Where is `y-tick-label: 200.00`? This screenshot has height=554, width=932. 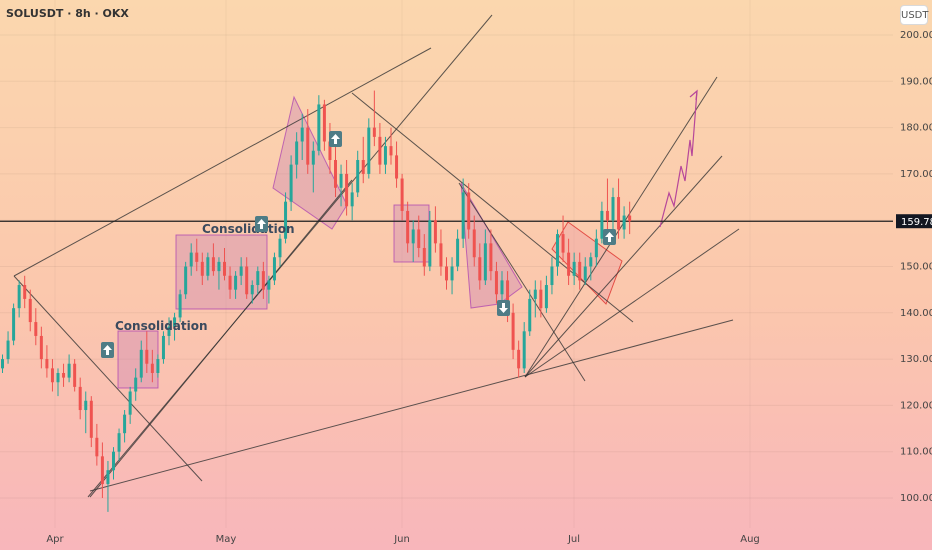 y-tick-label: 200.00 is located at coordinates (916, 35).